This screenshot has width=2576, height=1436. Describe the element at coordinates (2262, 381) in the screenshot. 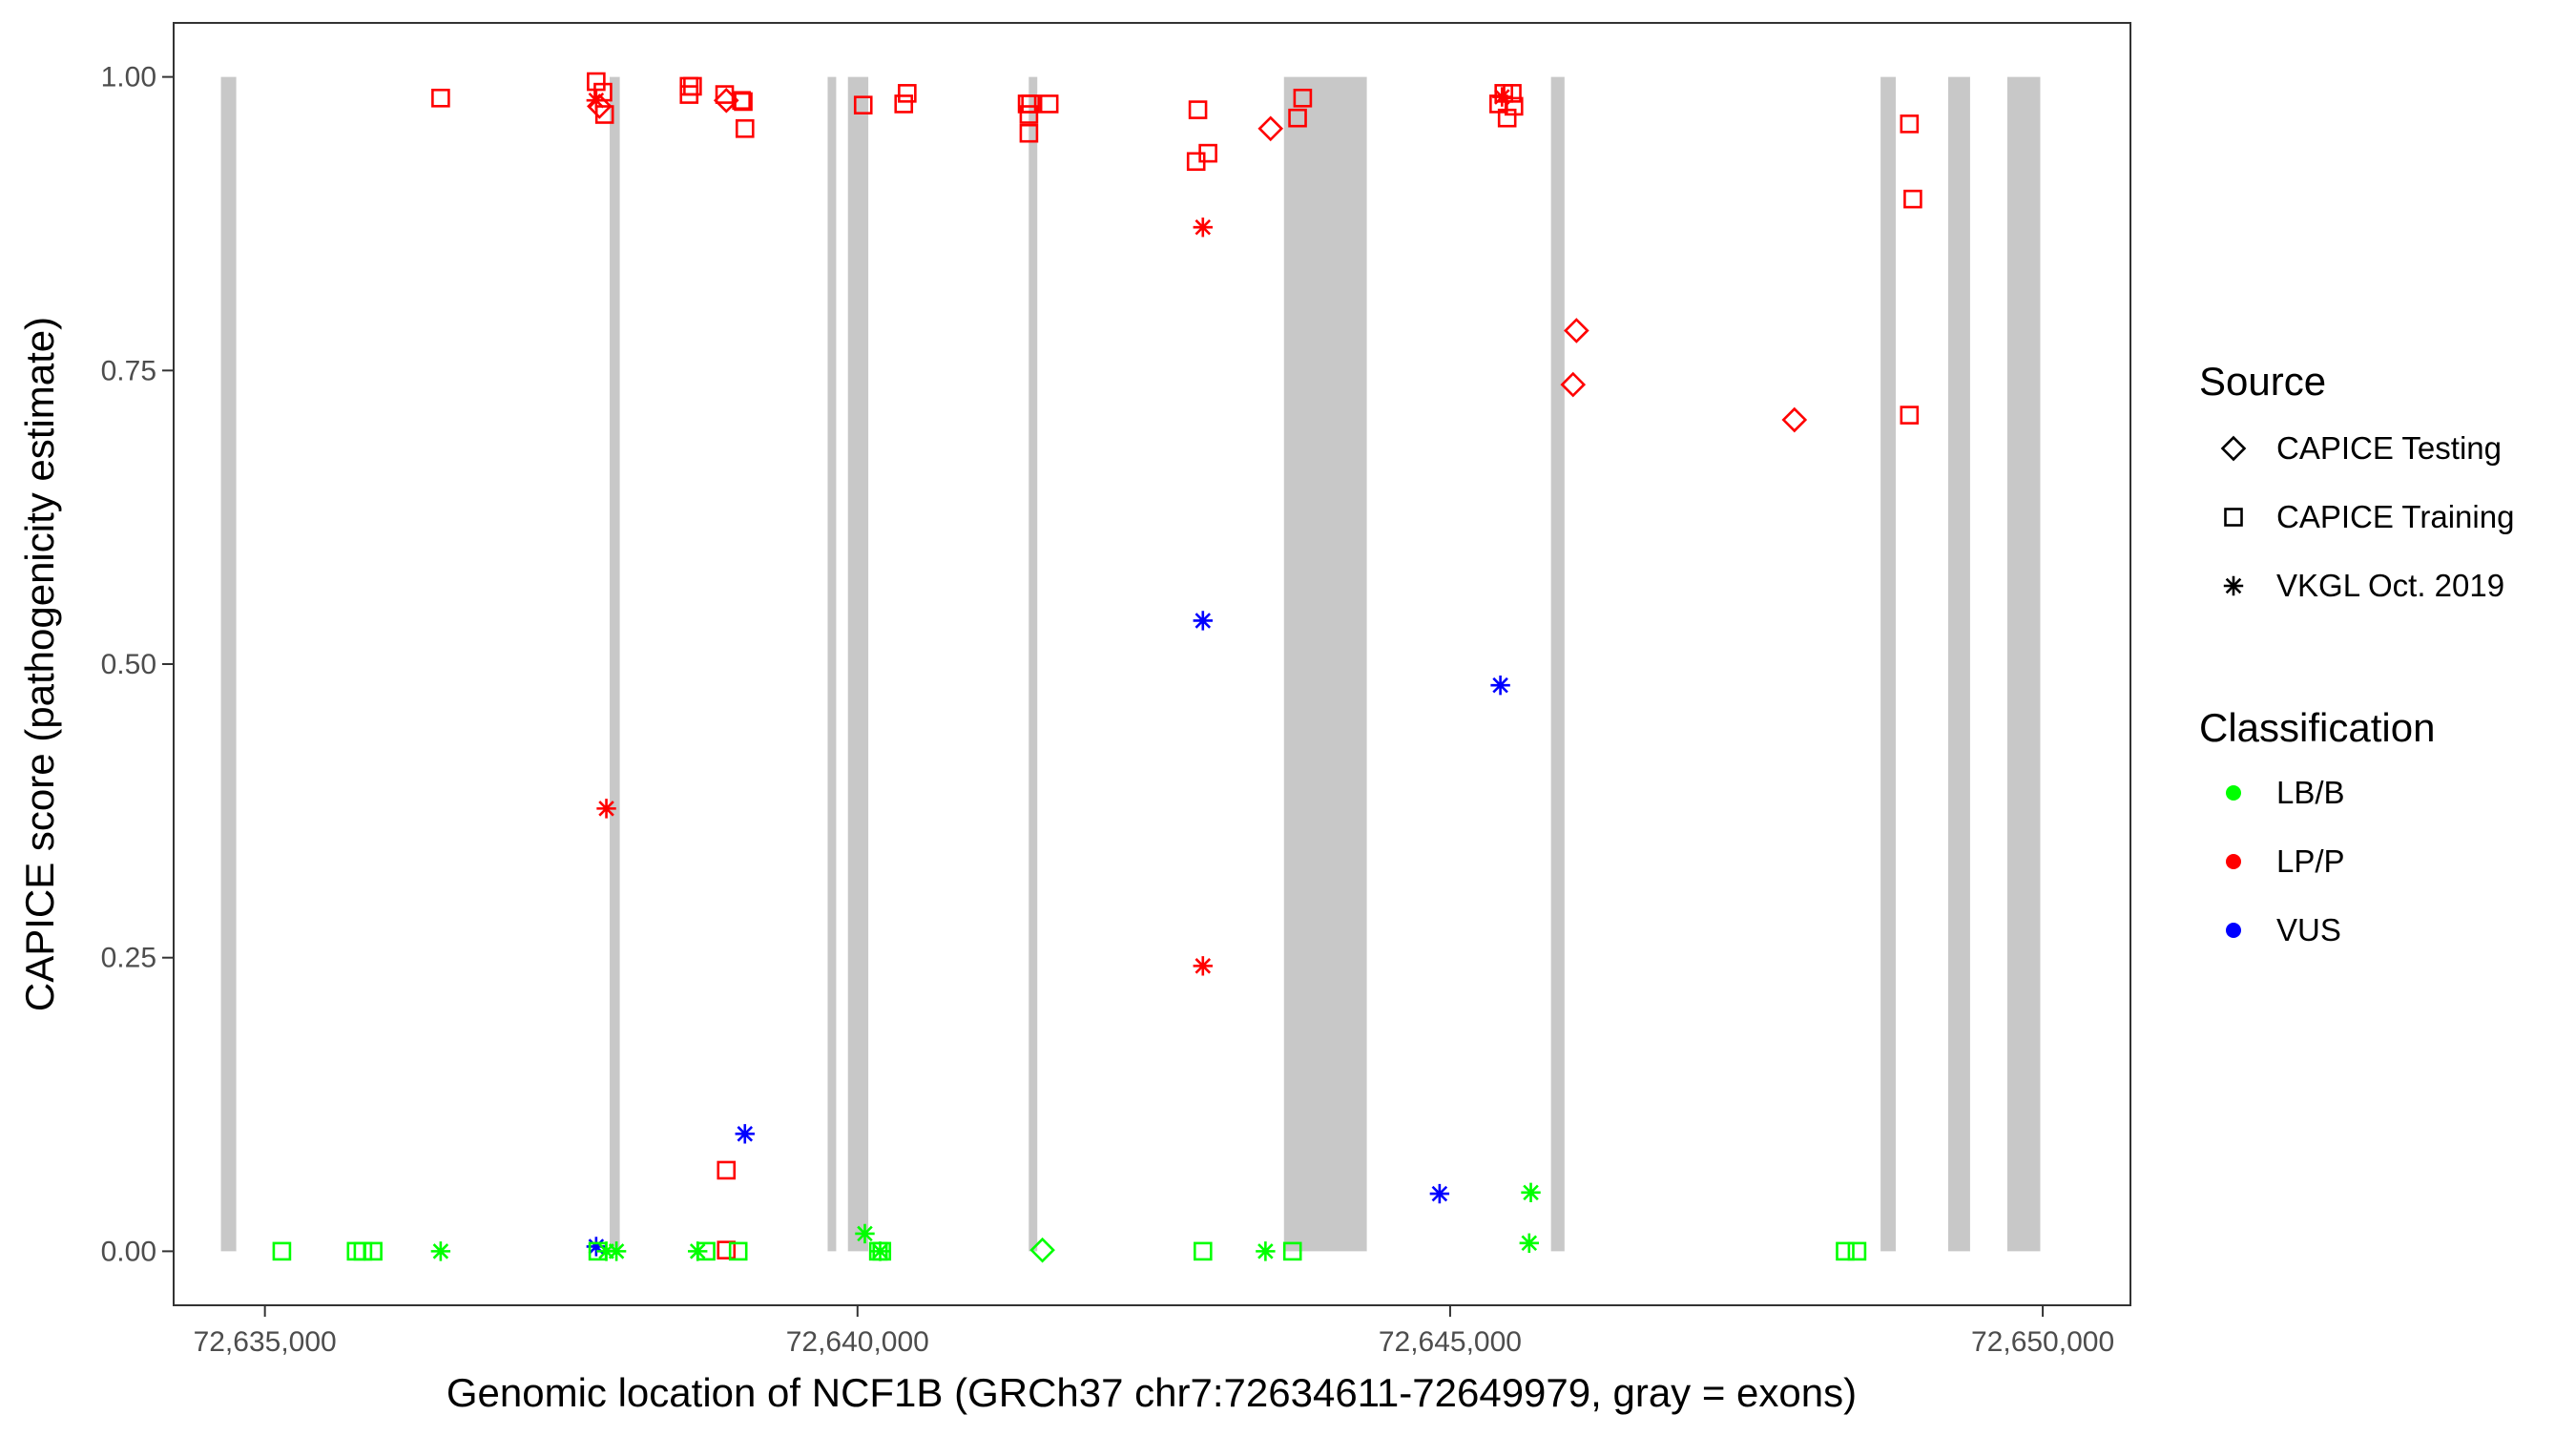

I see `legend-source-title: Source` at that location.